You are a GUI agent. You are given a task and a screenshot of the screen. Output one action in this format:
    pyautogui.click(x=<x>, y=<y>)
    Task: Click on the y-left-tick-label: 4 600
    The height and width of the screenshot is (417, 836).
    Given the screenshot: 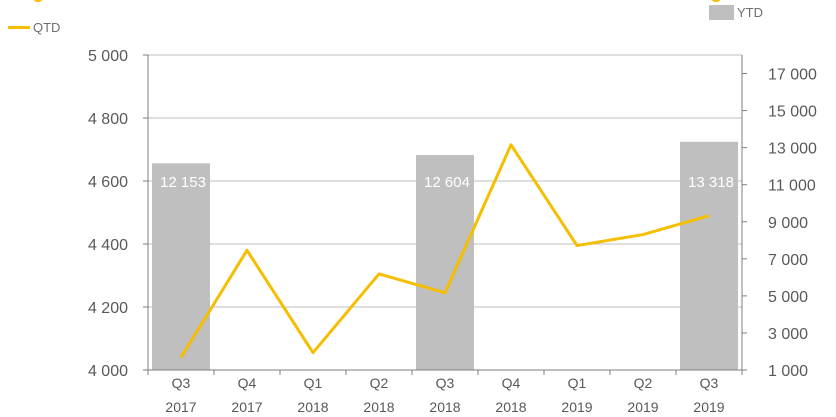 What is the action you would take?
    pyautogui.click(x=108, y=182)
    